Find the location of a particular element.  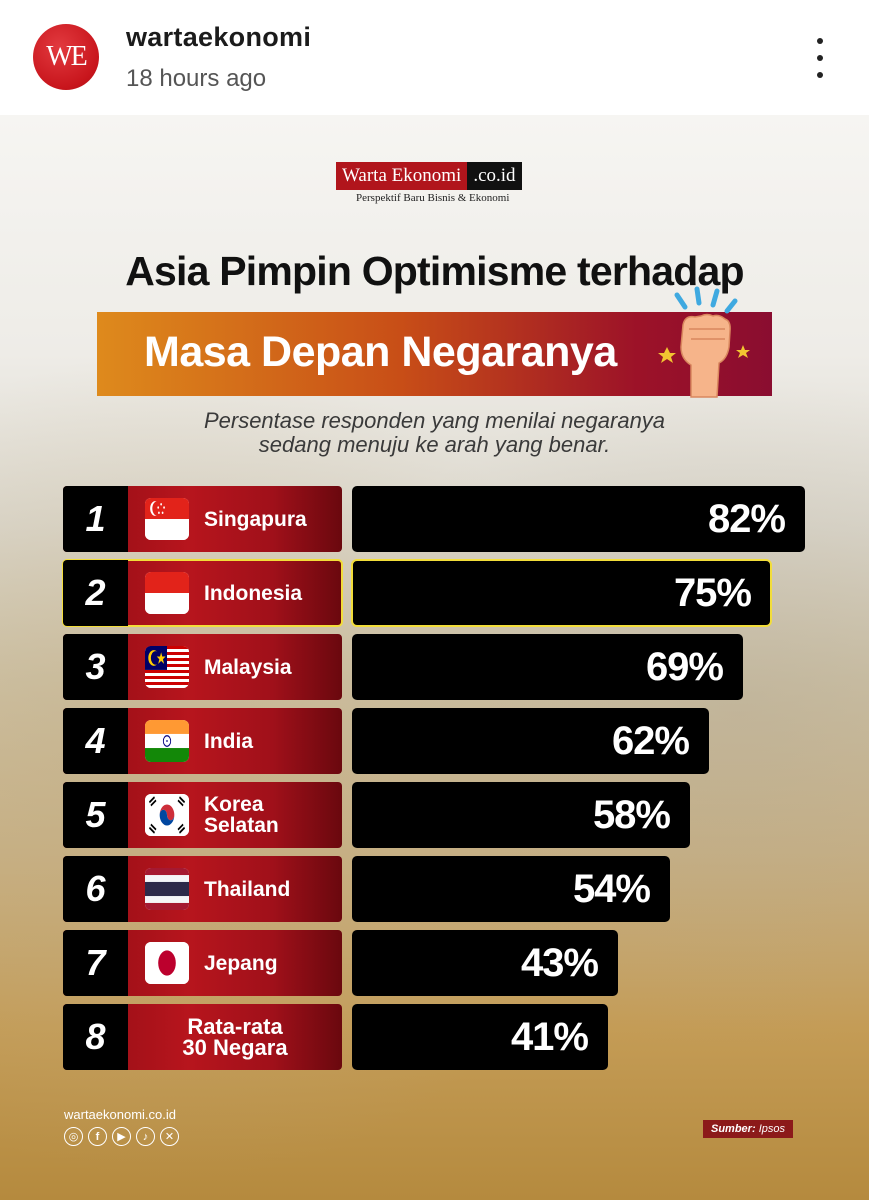

source-value: Ipsos is located at coordinates (771, 1129).